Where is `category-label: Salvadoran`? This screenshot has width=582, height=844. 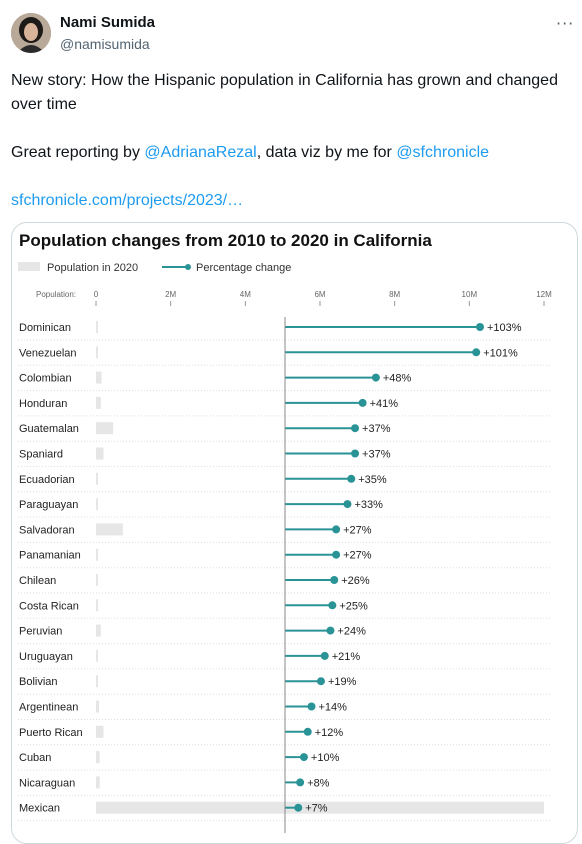
category-label: Salvadoran is located at coordinates (47, 530).